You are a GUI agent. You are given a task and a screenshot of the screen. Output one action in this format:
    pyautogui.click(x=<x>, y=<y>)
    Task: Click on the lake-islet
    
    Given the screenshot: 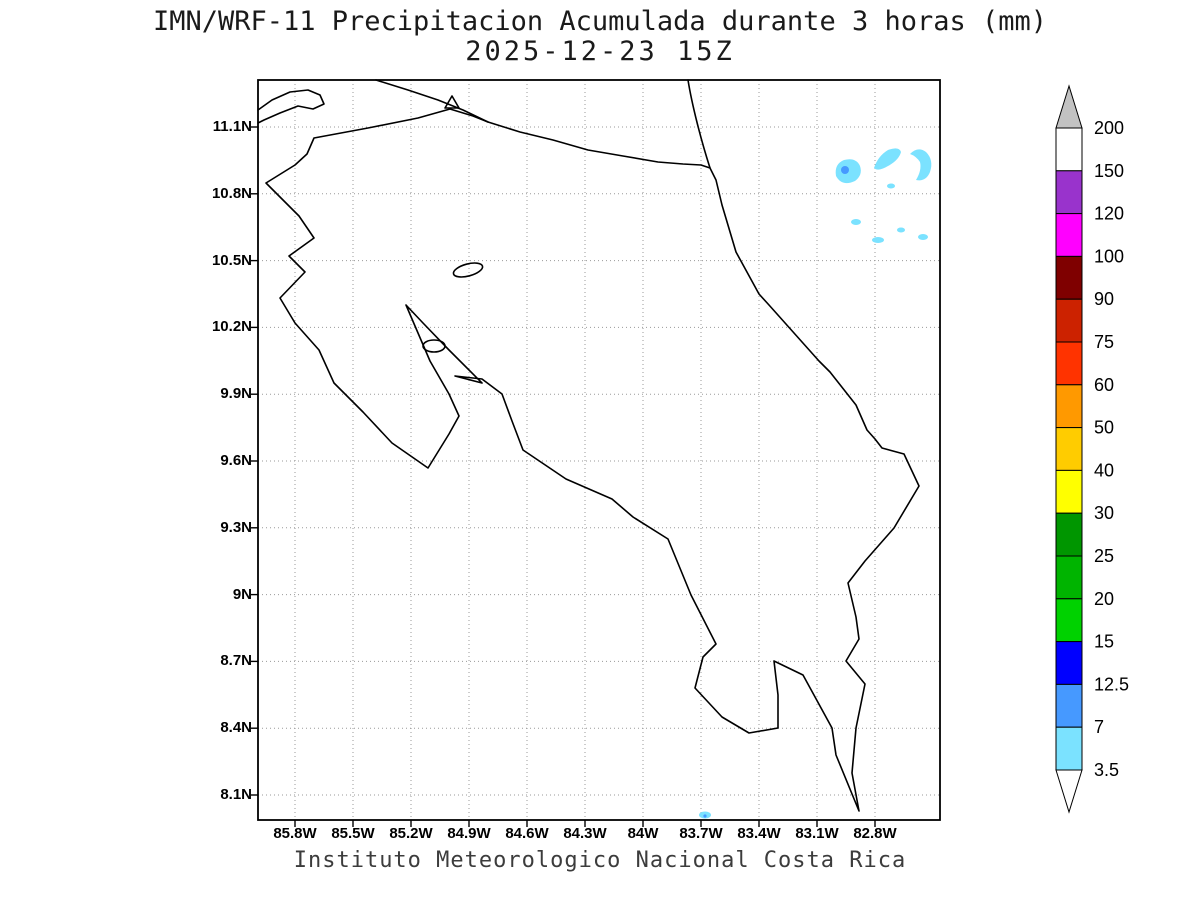 What is the action you would take?
    pyautogui.click(x=452, y=102)
    